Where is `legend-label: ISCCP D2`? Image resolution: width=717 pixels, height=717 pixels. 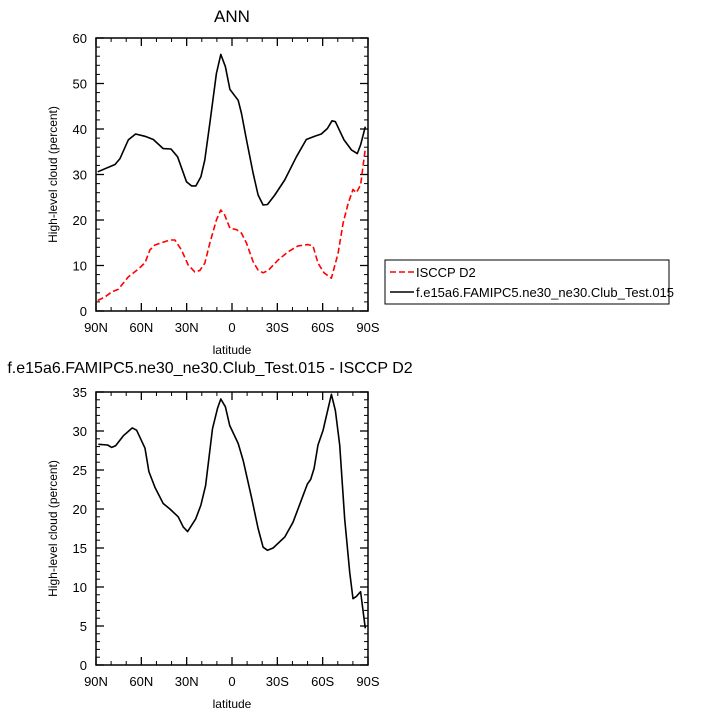 legend-label: ISCCP D2 is located at coordinates (446, 272).